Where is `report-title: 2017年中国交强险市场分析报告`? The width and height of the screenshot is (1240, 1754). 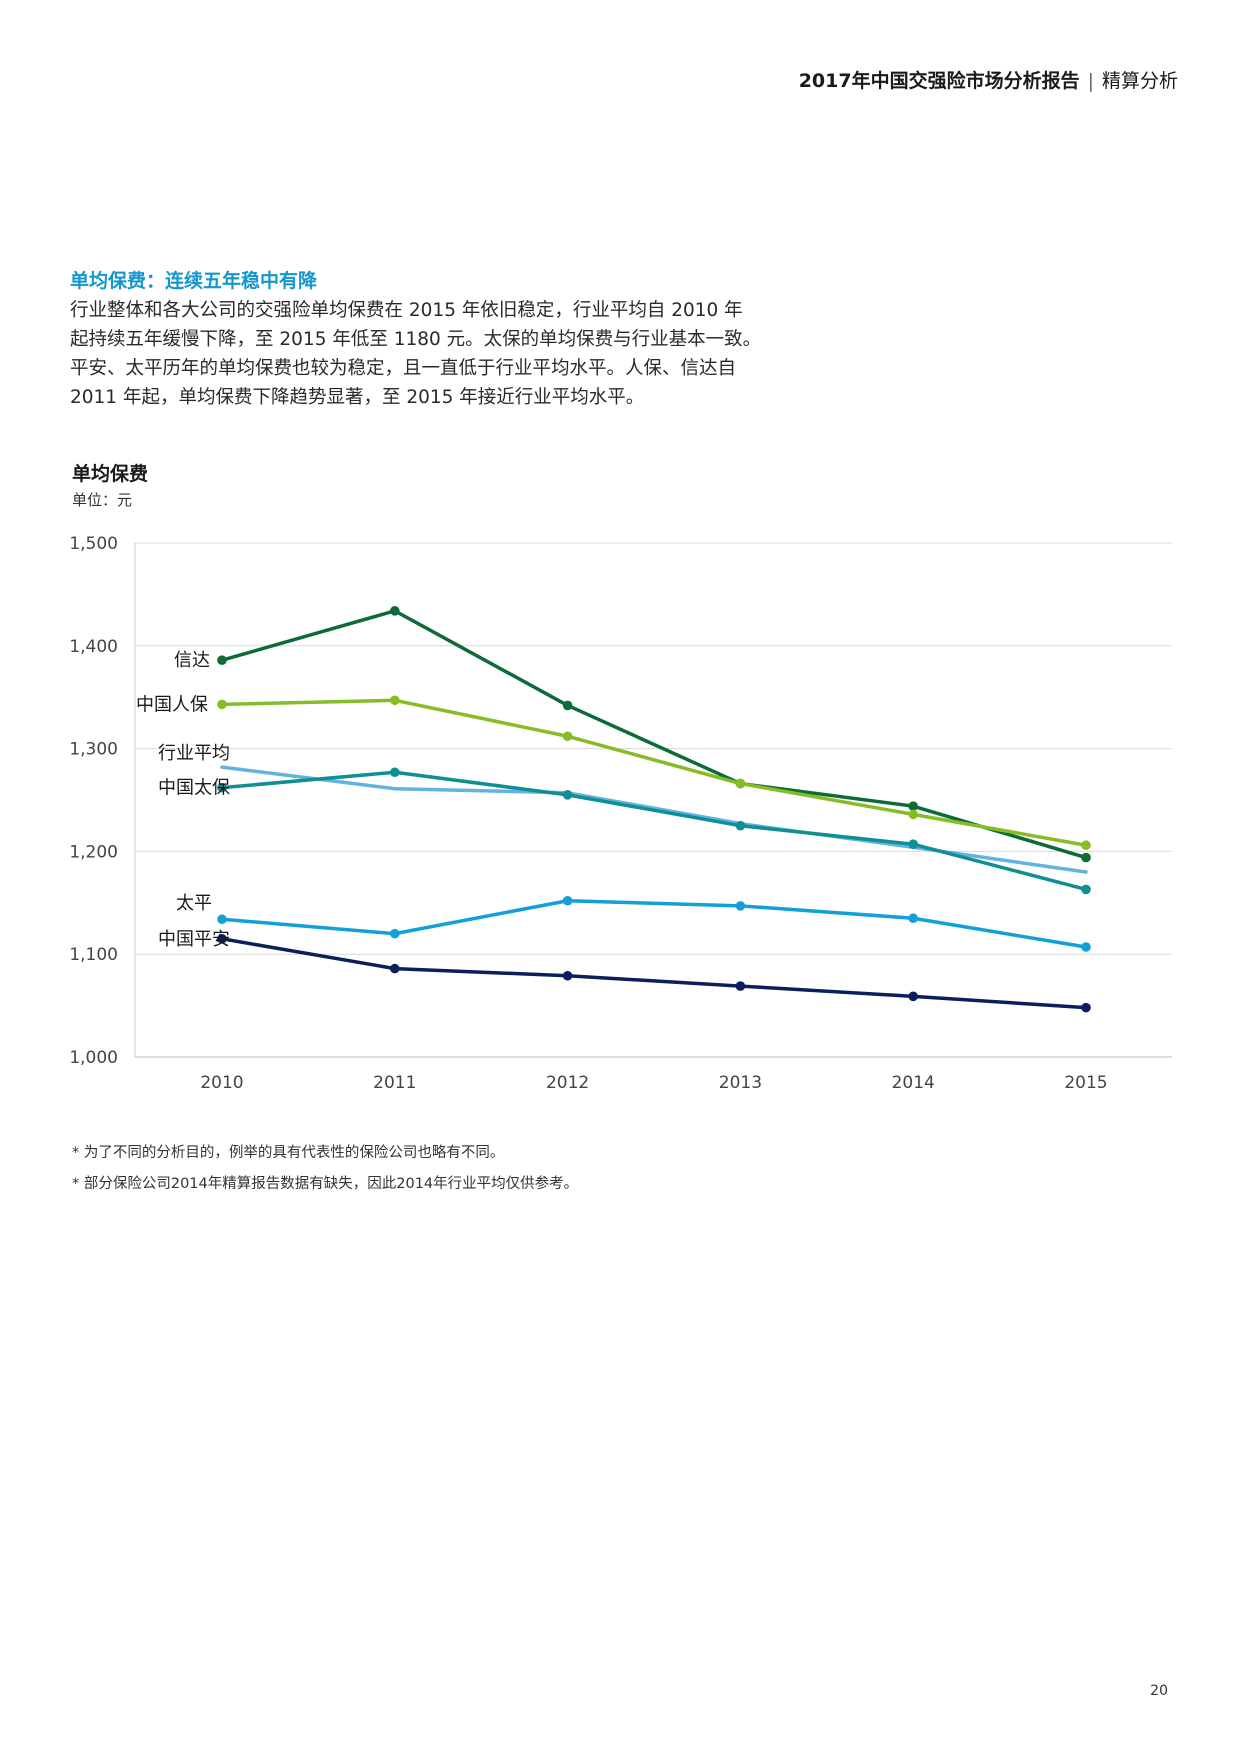
report-title: 2017年中国交强险市场分析报告 is located at coordinates (939, 81).